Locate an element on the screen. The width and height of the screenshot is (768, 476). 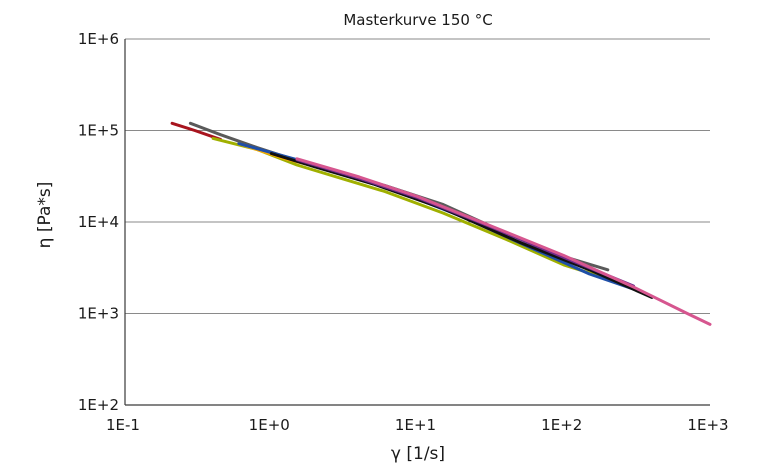
y-tick-label: 1E+5 is located at coordinates (98, 131).